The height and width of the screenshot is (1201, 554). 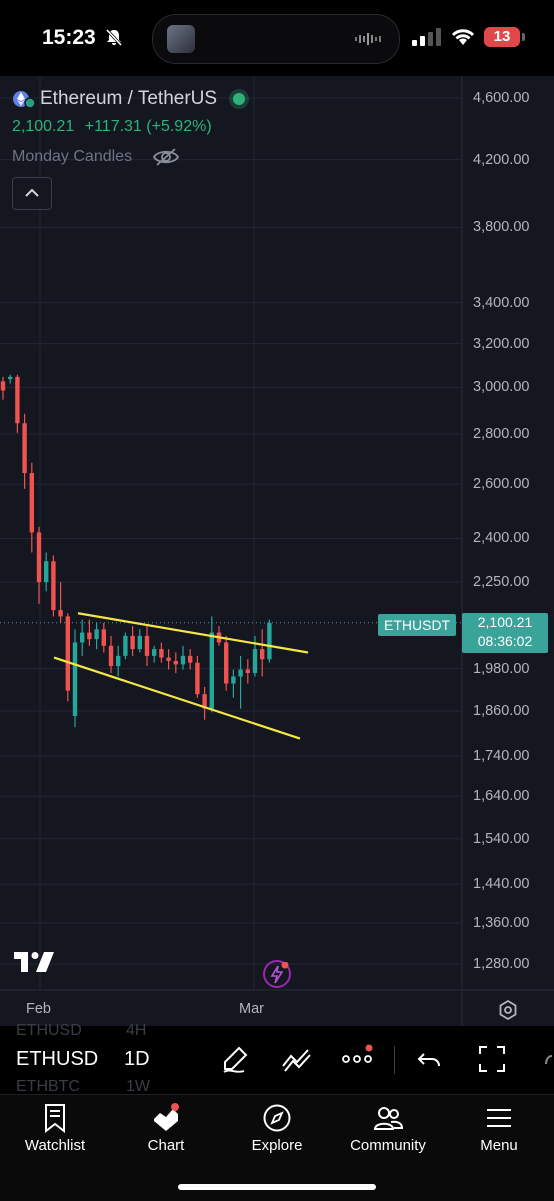 I want to click on price-axis-label: 1,740.00, so click(x=501, y=756).